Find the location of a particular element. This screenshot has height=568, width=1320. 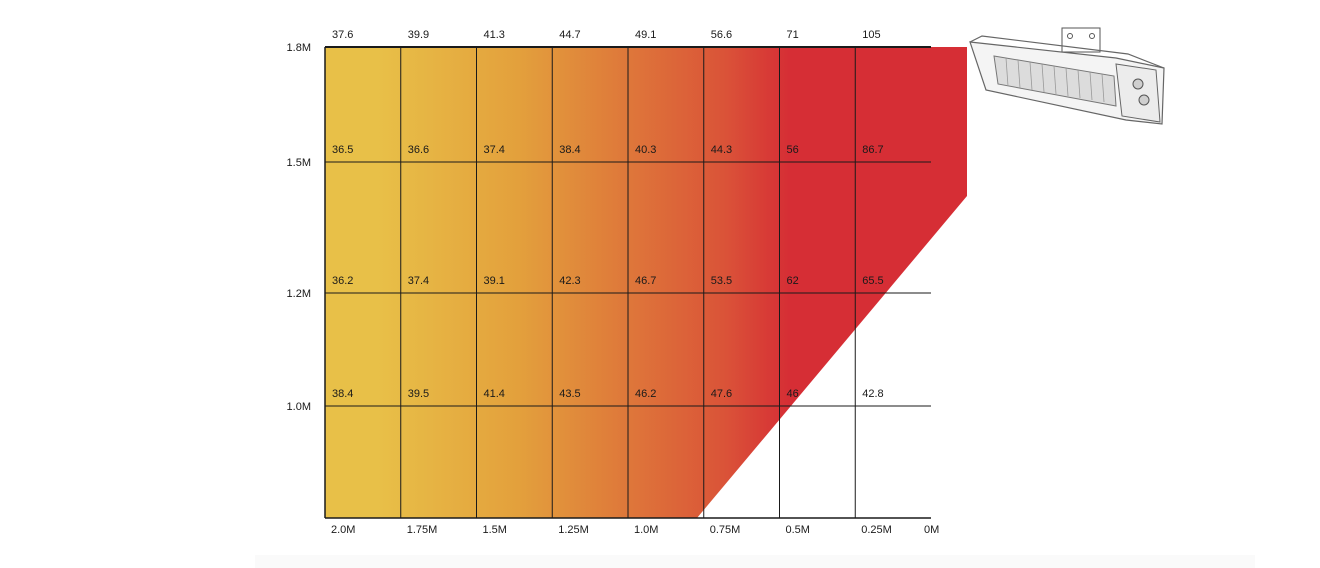

data-label: 40.3 is located at coordinates (645, 150).